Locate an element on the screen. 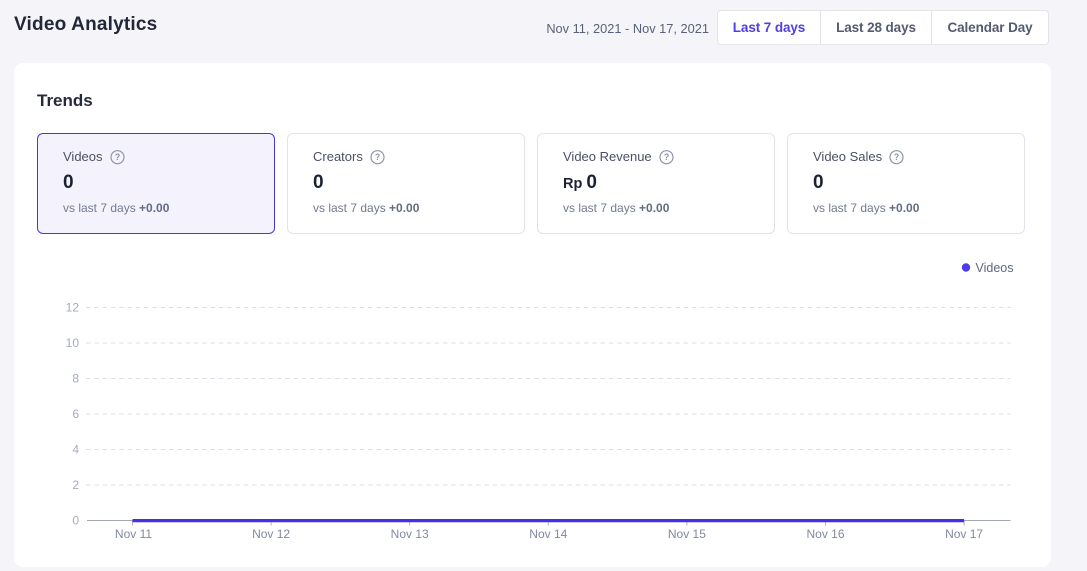 Image resolution: width=1087 pixels, height=571 pixels. svg-text: Nov 15 is located at coordinates (687, 534).